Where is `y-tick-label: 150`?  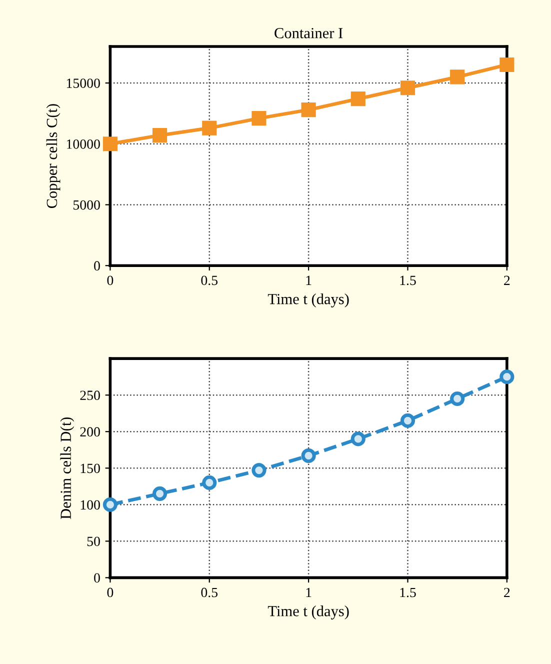
y-tick-label: 150 is located at coordinates (90, 469).